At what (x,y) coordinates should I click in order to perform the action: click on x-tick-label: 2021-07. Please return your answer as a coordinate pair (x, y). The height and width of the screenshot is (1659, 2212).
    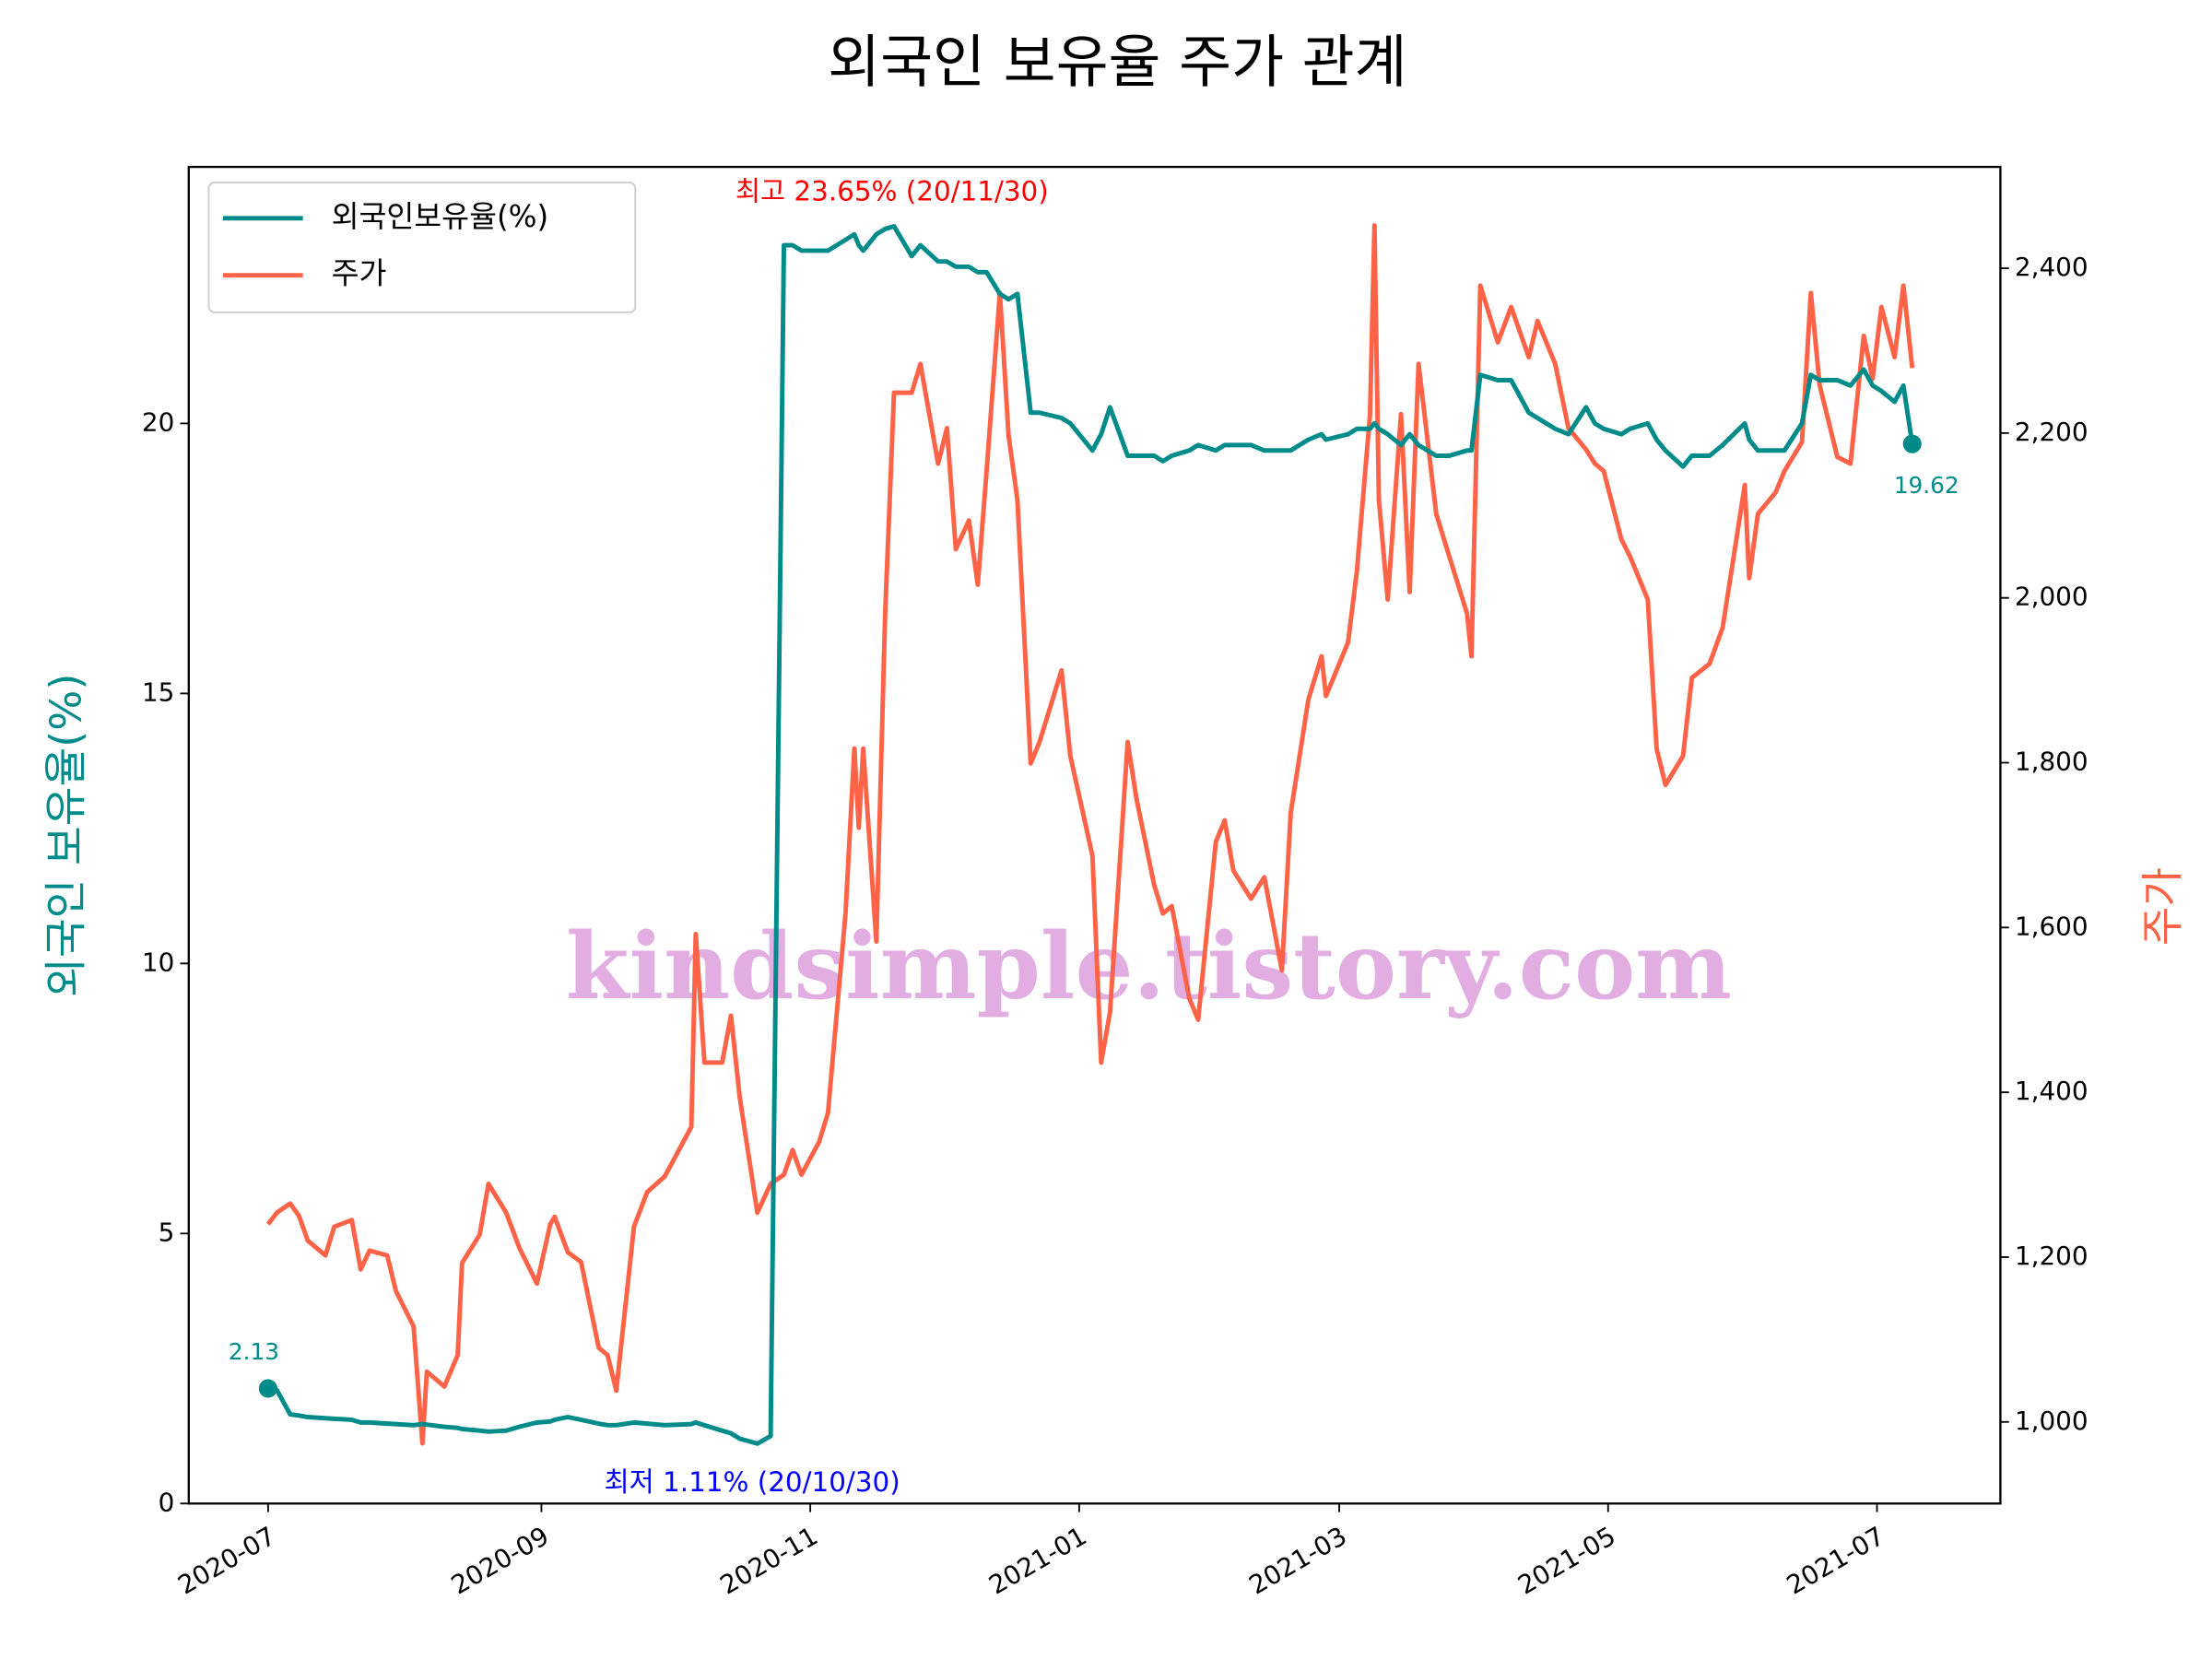
    Looking at the image, I should click on (1835, 1561).